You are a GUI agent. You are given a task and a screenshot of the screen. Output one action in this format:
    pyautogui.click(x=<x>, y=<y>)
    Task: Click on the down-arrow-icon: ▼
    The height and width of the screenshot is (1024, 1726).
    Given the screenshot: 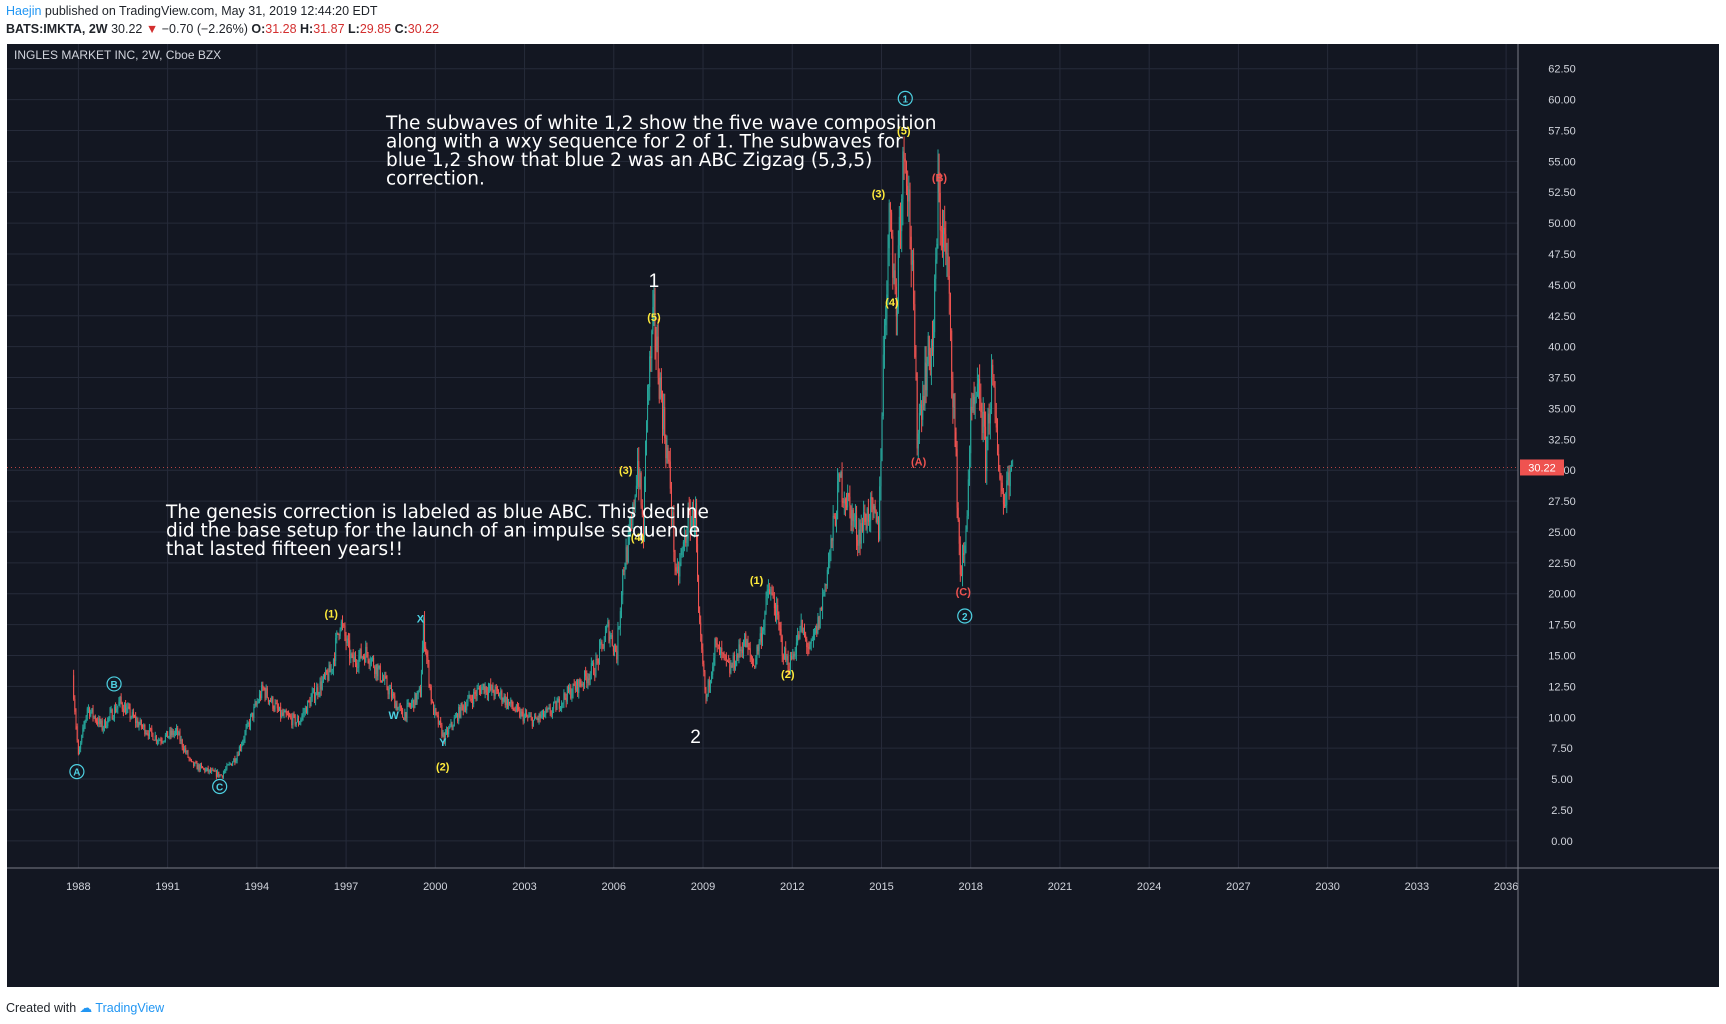 What is the action you would take?
    pyautogui.click(x=152, y=29)
    